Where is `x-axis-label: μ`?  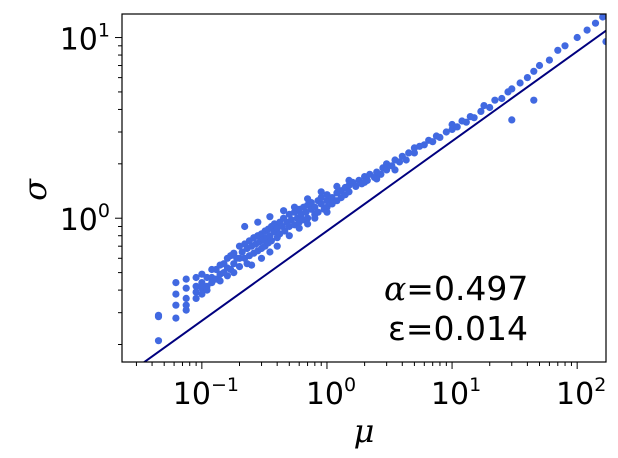
x-axis-label: μ is located at coordinates (364, 431).